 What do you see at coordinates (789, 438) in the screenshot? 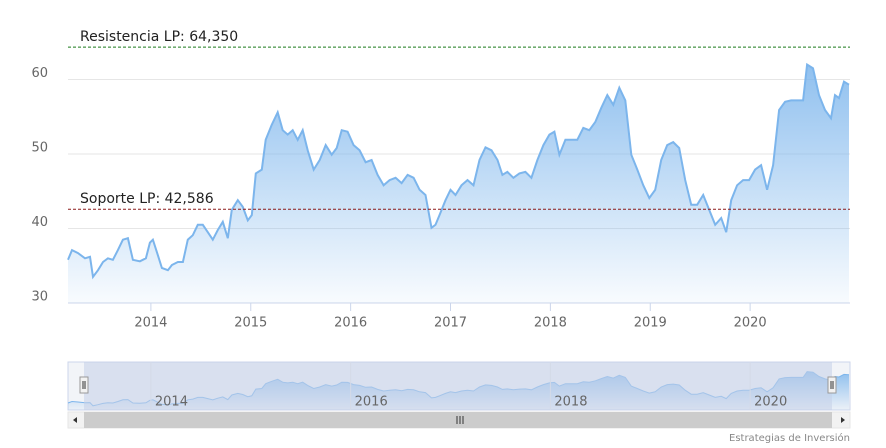
I see `credits: Estrategias de Inversión` at bounding box center [789, 438].